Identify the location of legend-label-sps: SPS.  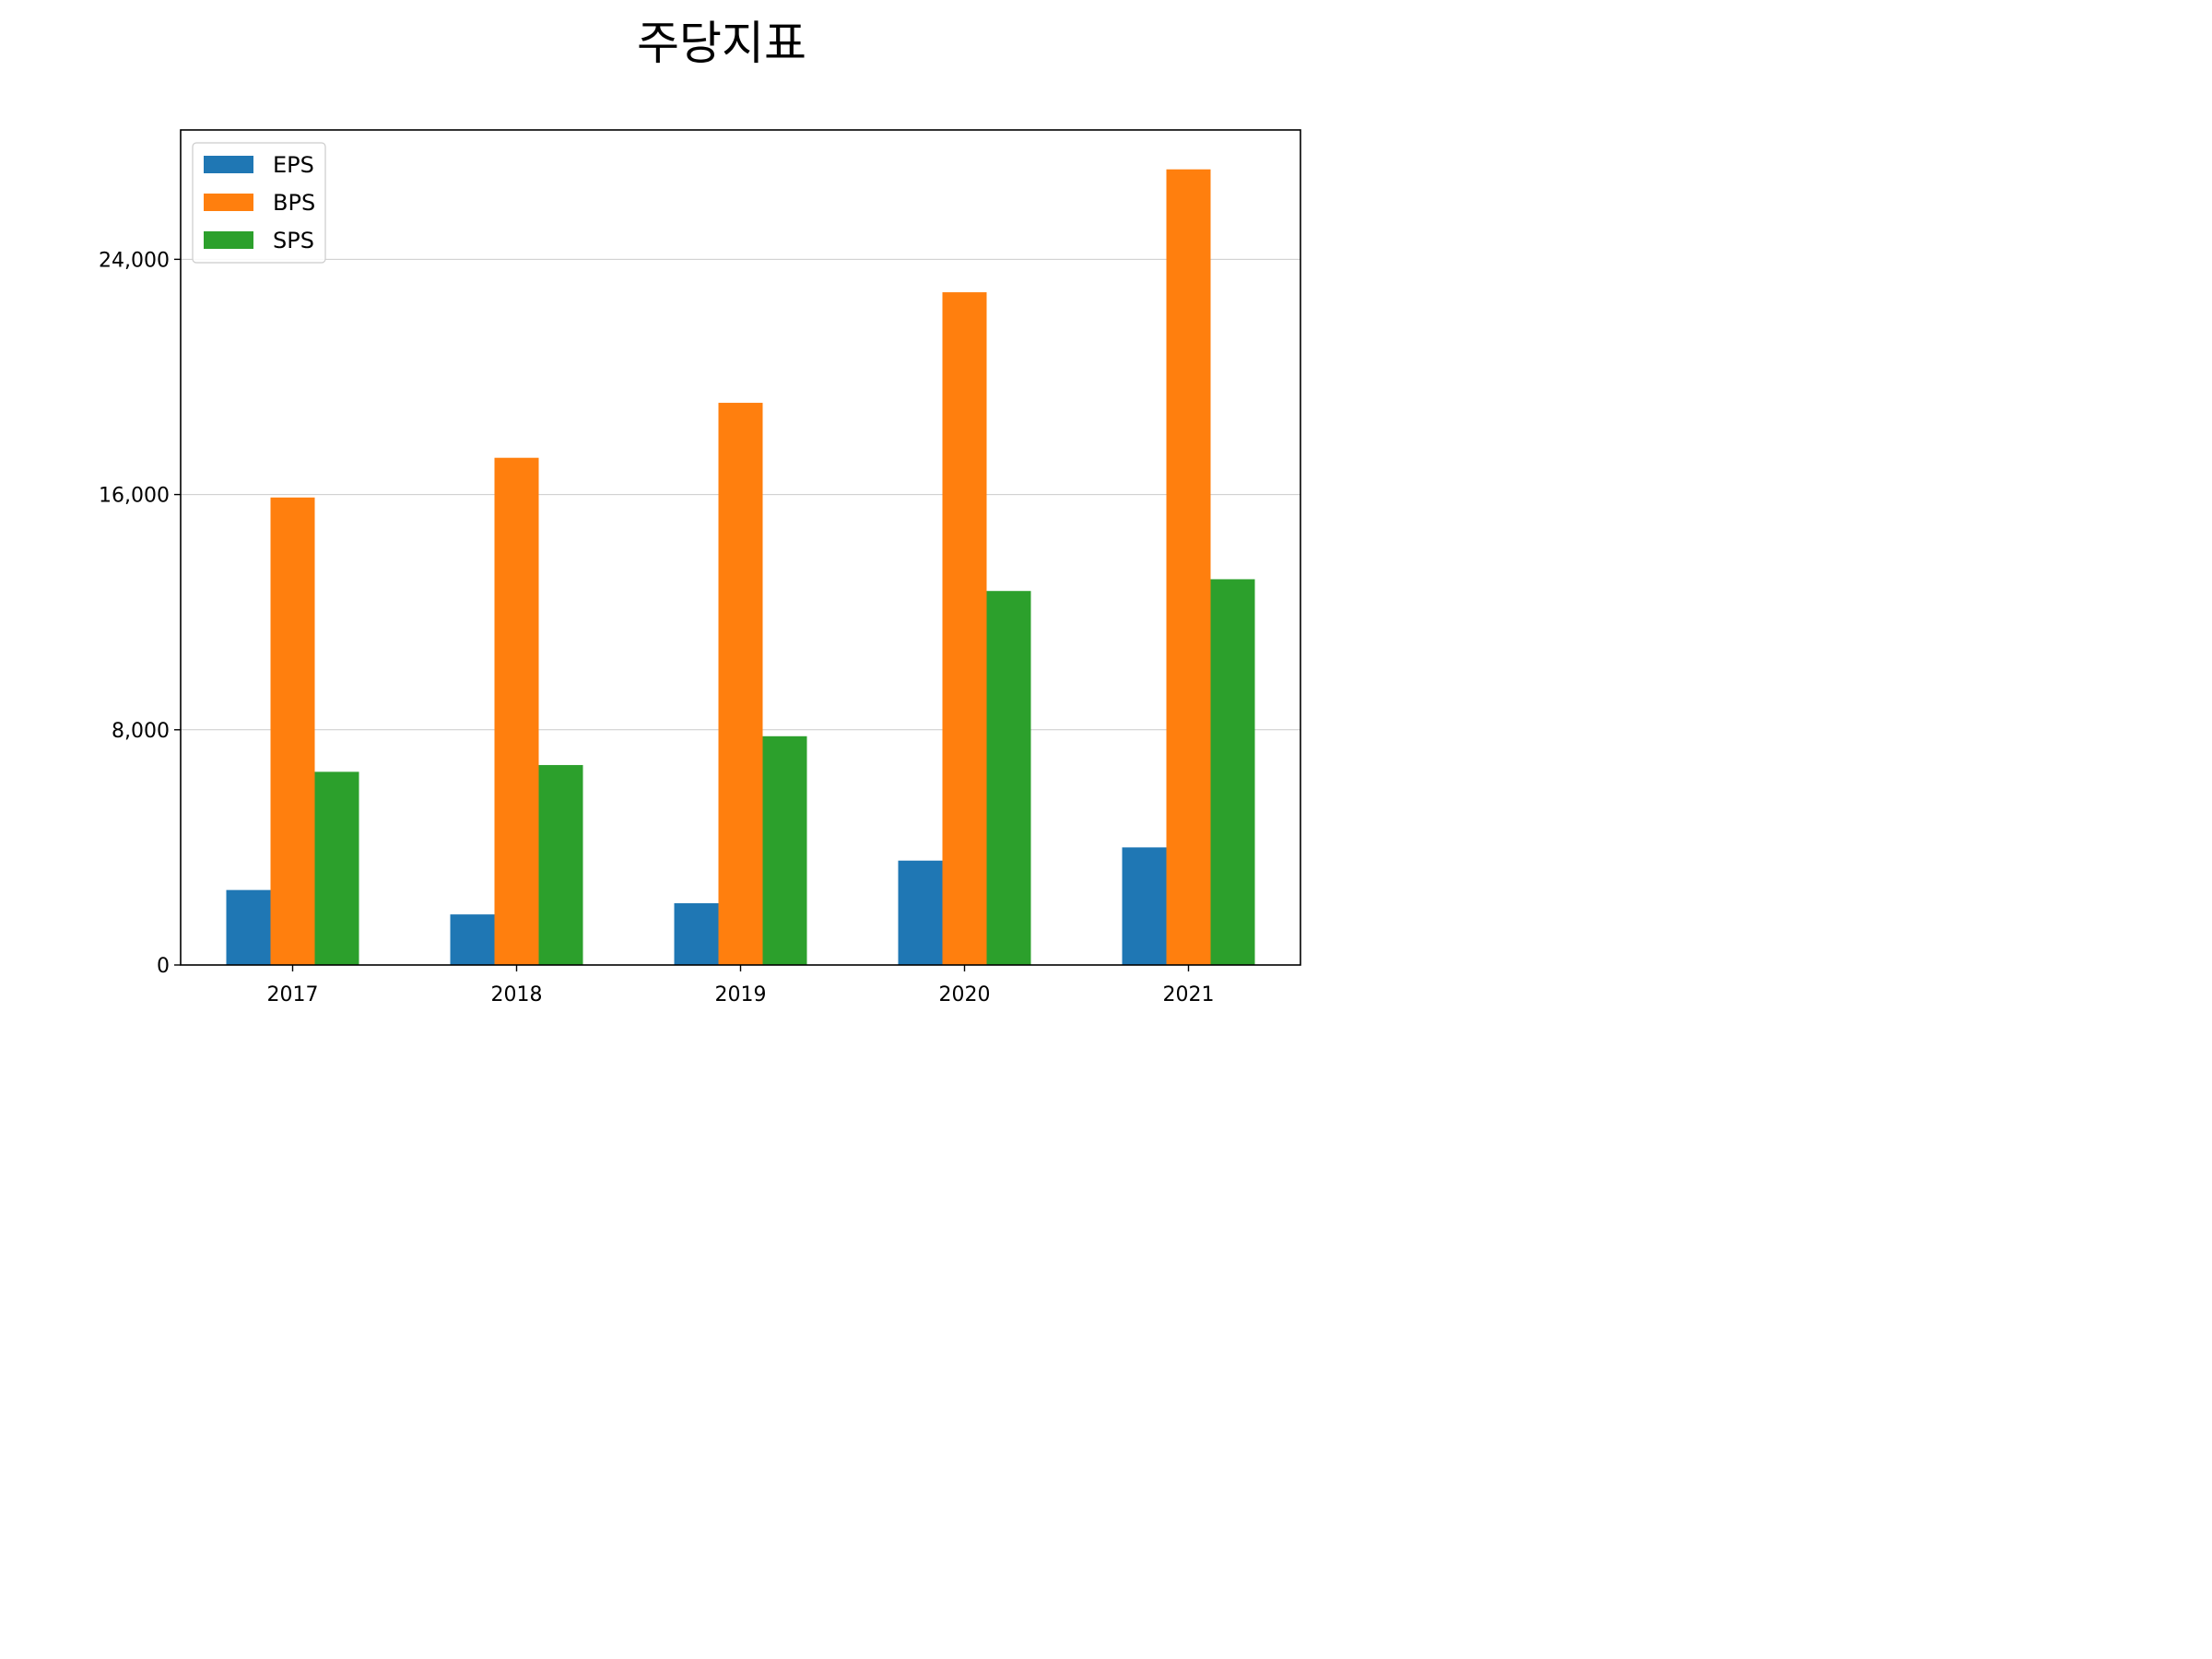
(293, 240).